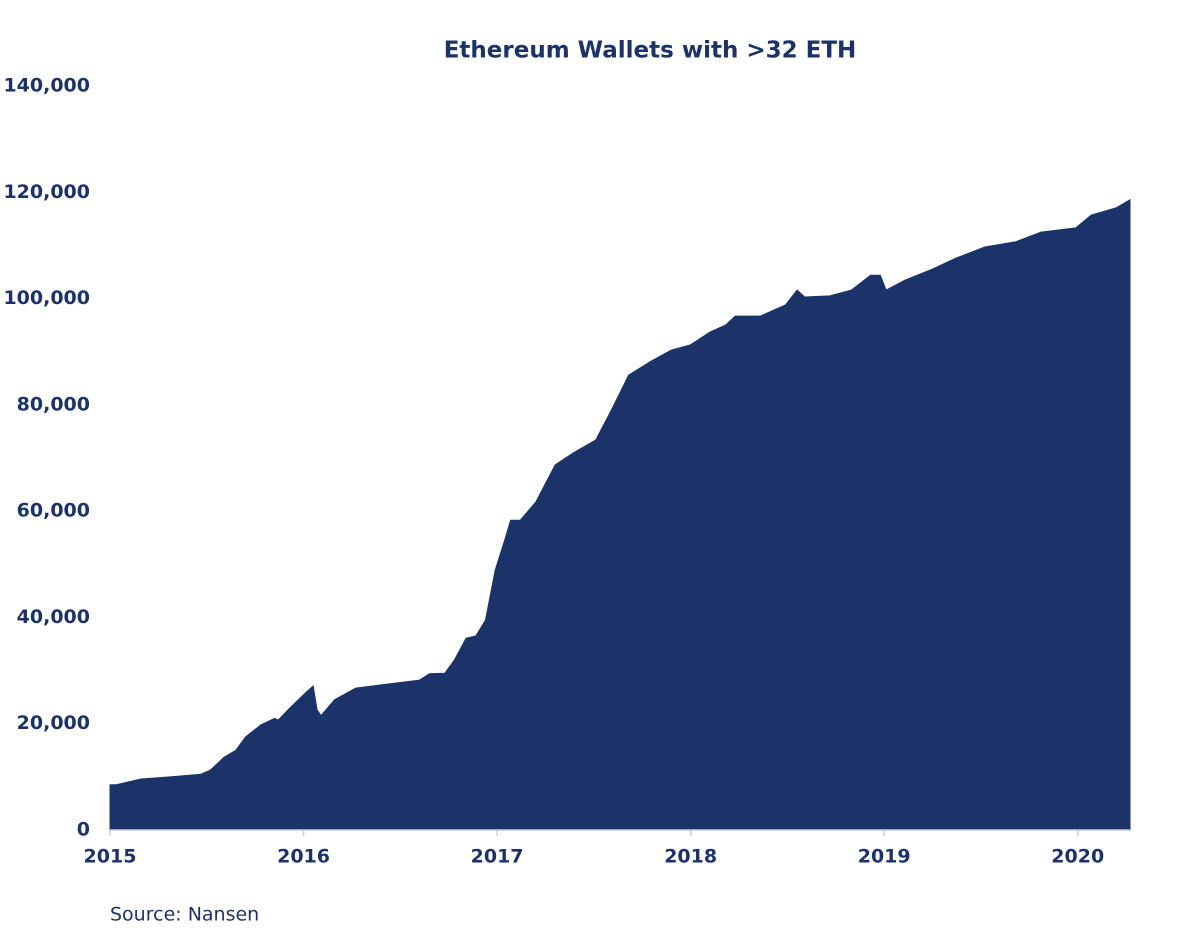 Image resolution: width=1192 pixels, height=930 pixels. I want to click on x-tick-label: 2016, so click(303, 857).